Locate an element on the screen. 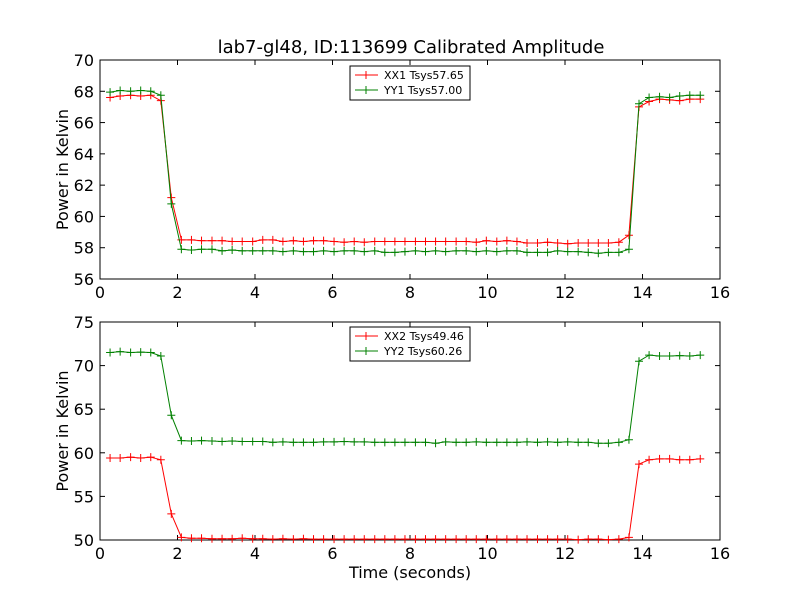 This screenshot has height=600, width=800. legend-label: YY1 Tsys57.00 is located at coordinates (422, 90).